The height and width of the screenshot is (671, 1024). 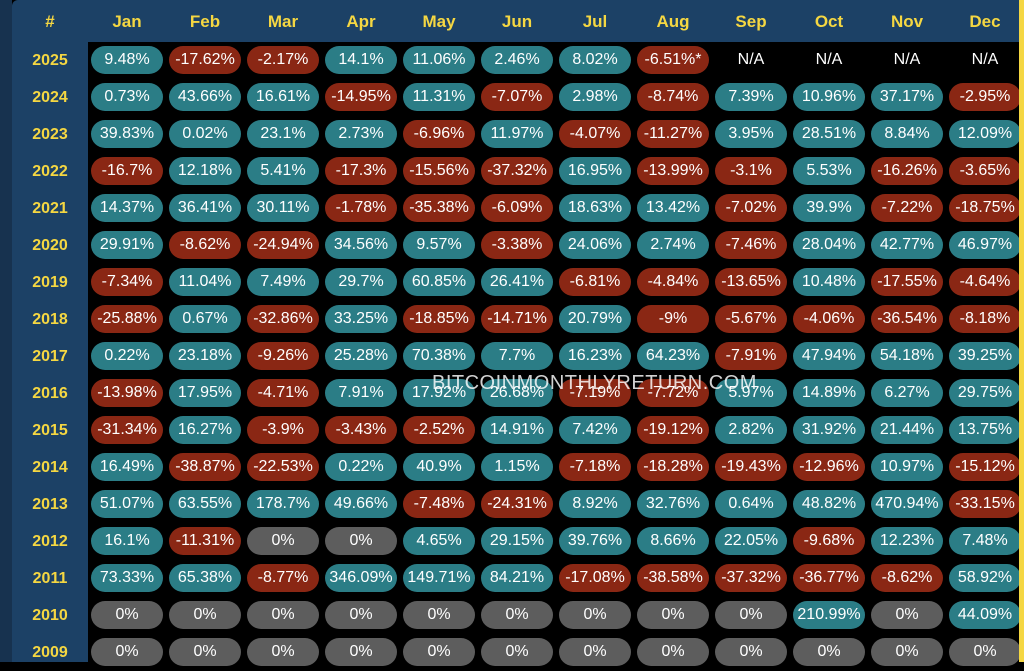 I want to click on return-cell: -18.28%, so click(x=673, y=467).